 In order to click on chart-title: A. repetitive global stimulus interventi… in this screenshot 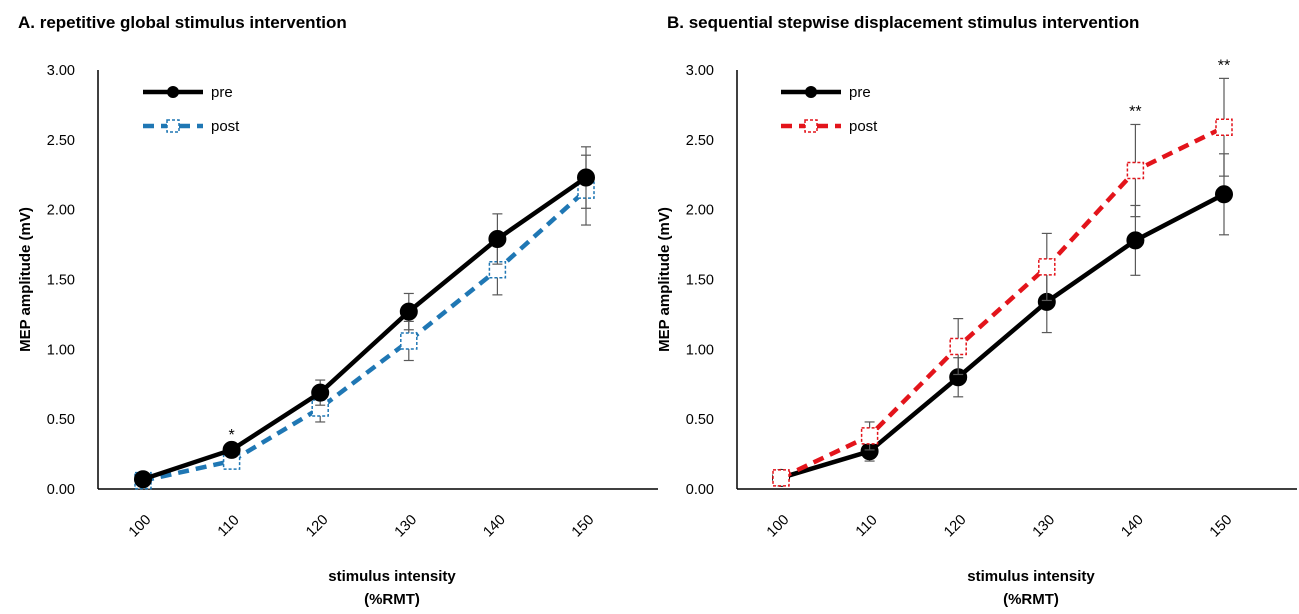, I will do `click(182, 22)`.